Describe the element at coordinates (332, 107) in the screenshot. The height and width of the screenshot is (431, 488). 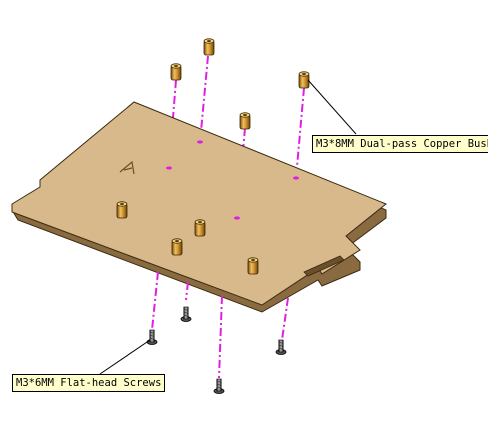
I see `bush-leader` at that location.